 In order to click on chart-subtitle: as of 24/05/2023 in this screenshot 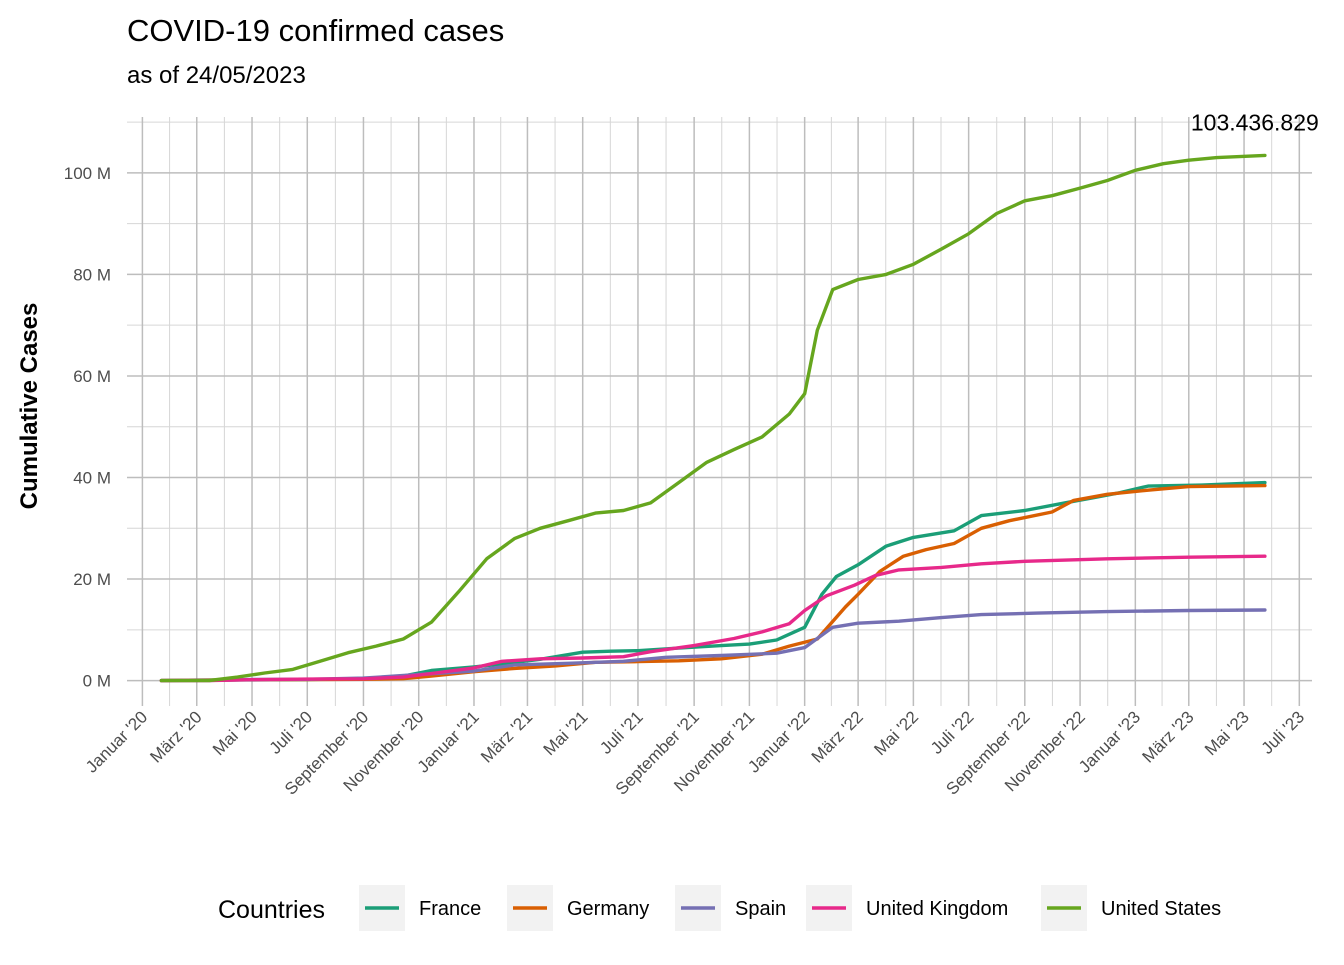, I will do `click(216, 75)`.